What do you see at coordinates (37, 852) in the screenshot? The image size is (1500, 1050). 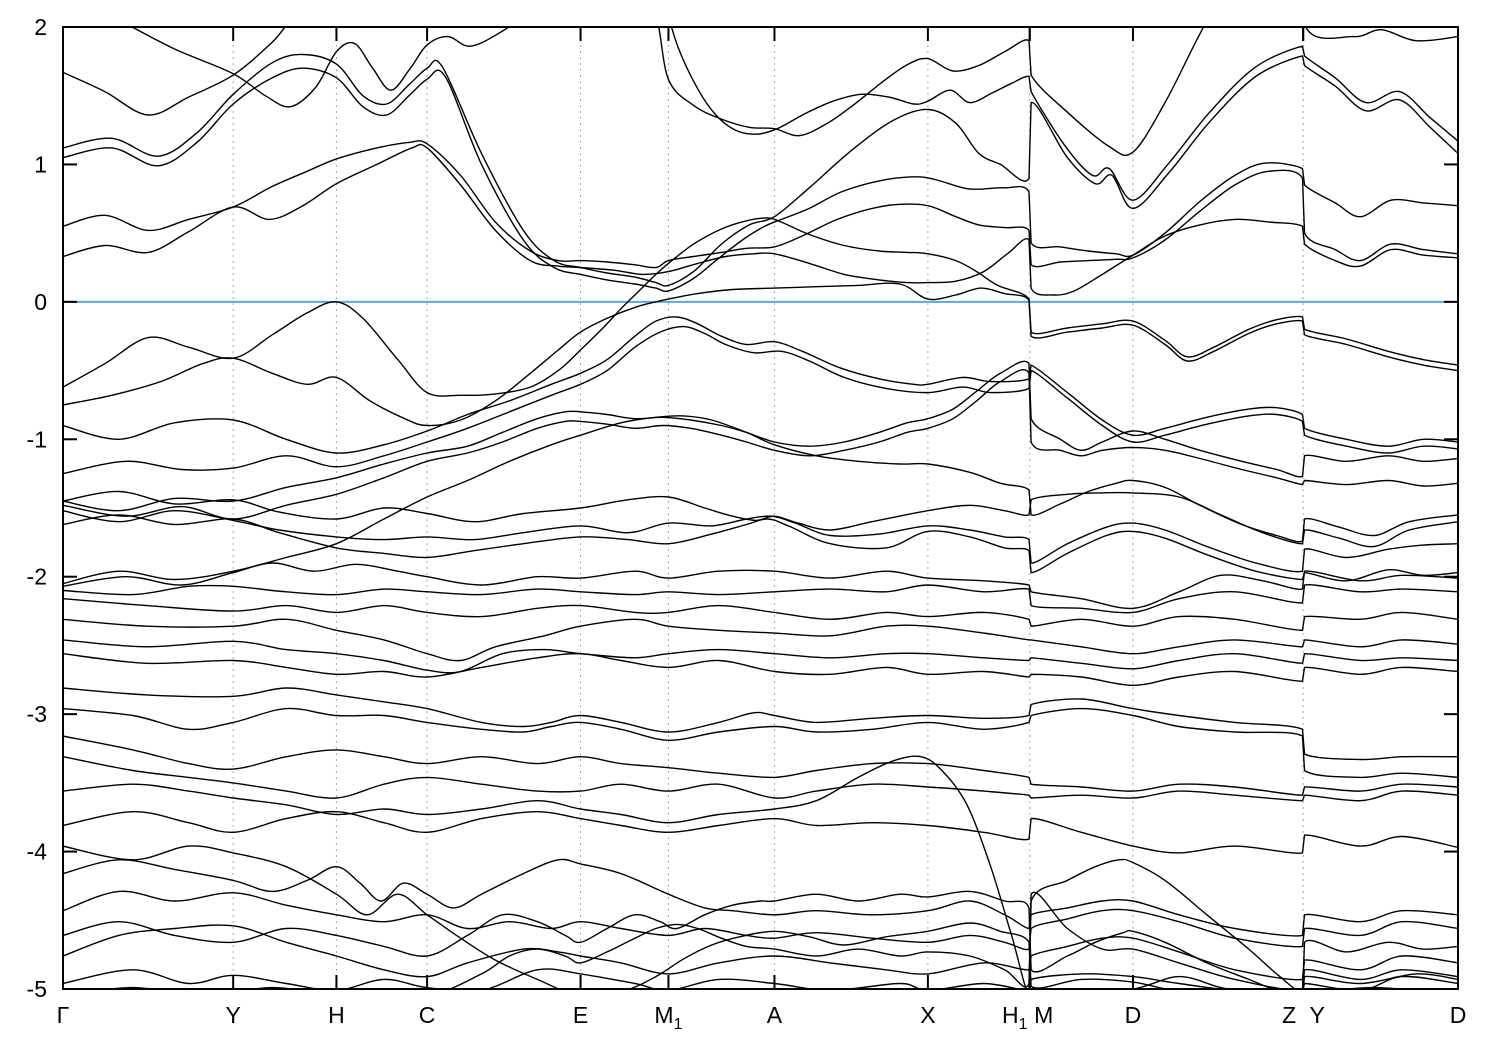 I see `y-tick-label: -4` at bounding box center [37, 852].